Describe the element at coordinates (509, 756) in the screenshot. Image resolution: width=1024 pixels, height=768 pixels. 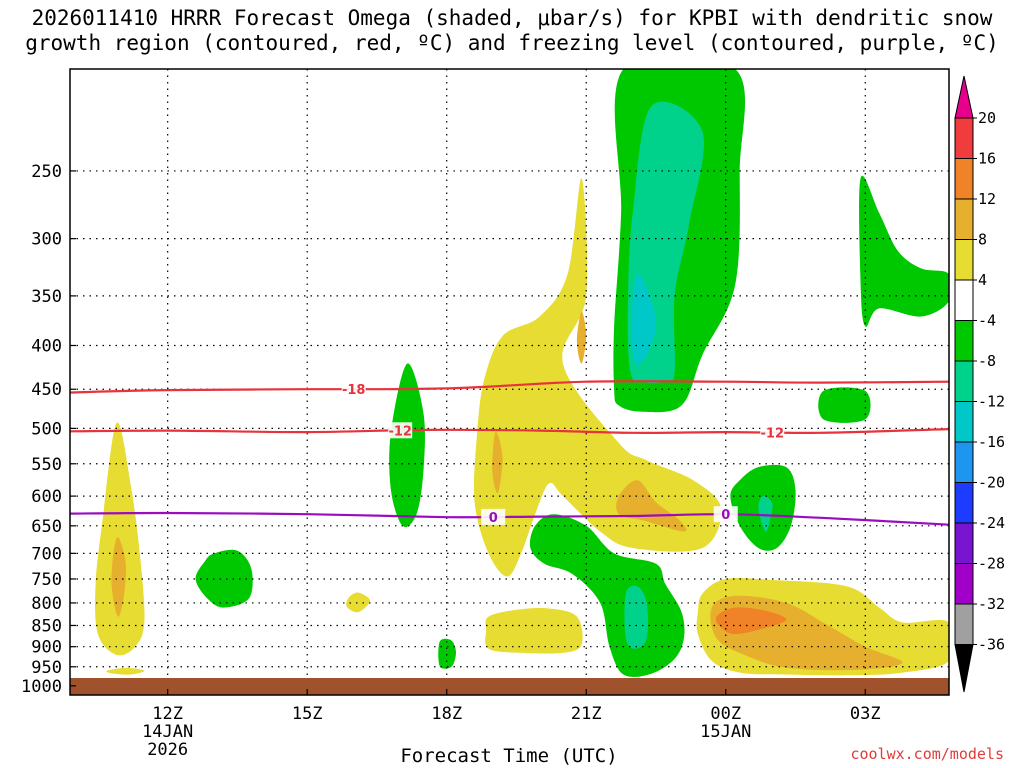
I see `x-axis-title: Forecast Time (UTC)` at that location.